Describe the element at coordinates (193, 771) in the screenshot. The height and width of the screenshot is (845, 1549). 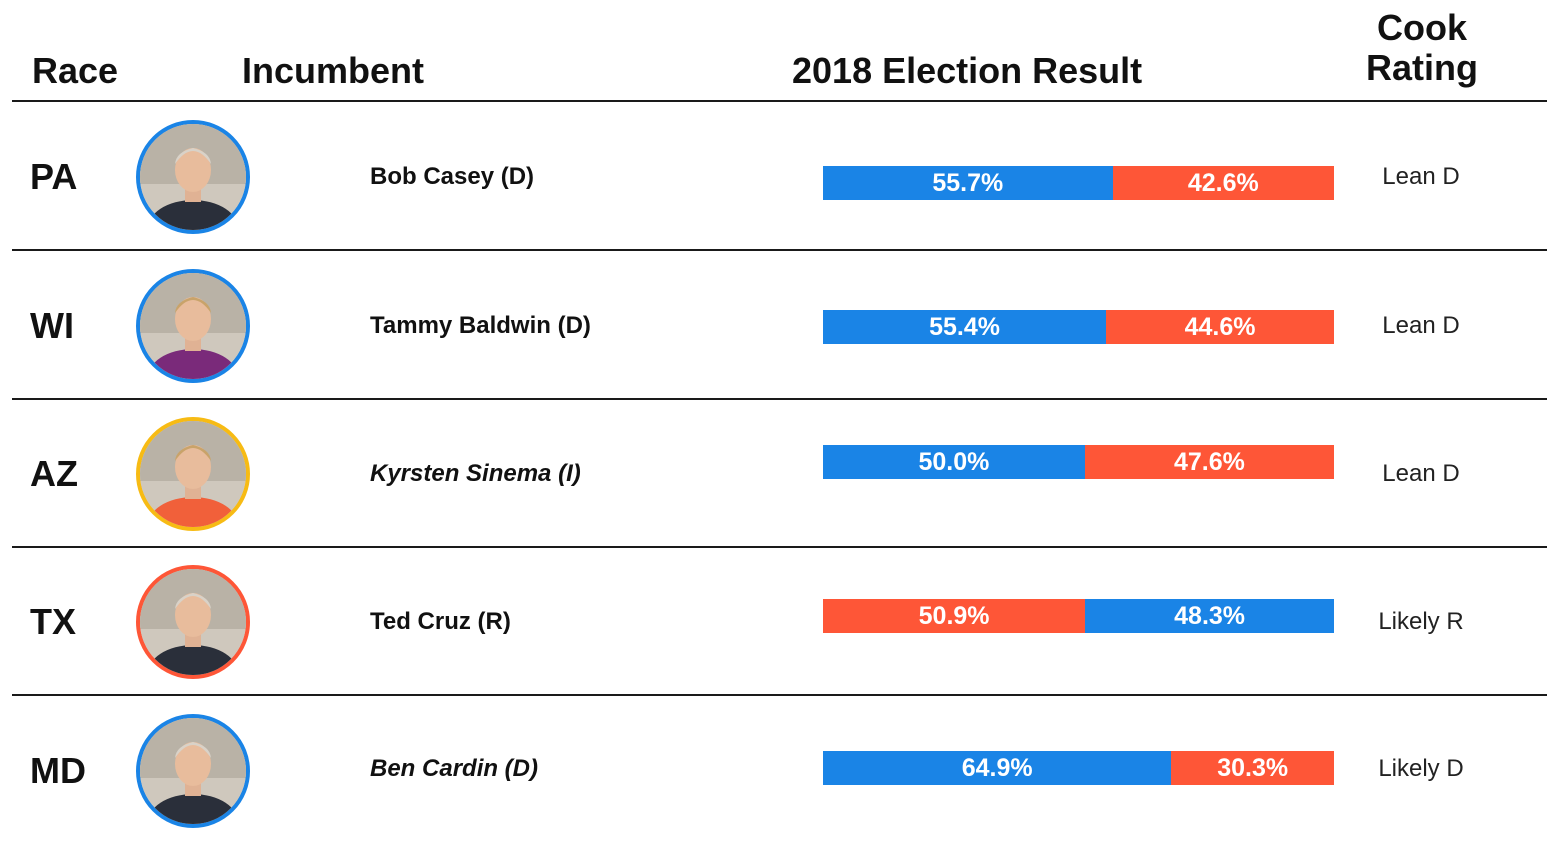
I see `ben-cardin-portrait` at that location.